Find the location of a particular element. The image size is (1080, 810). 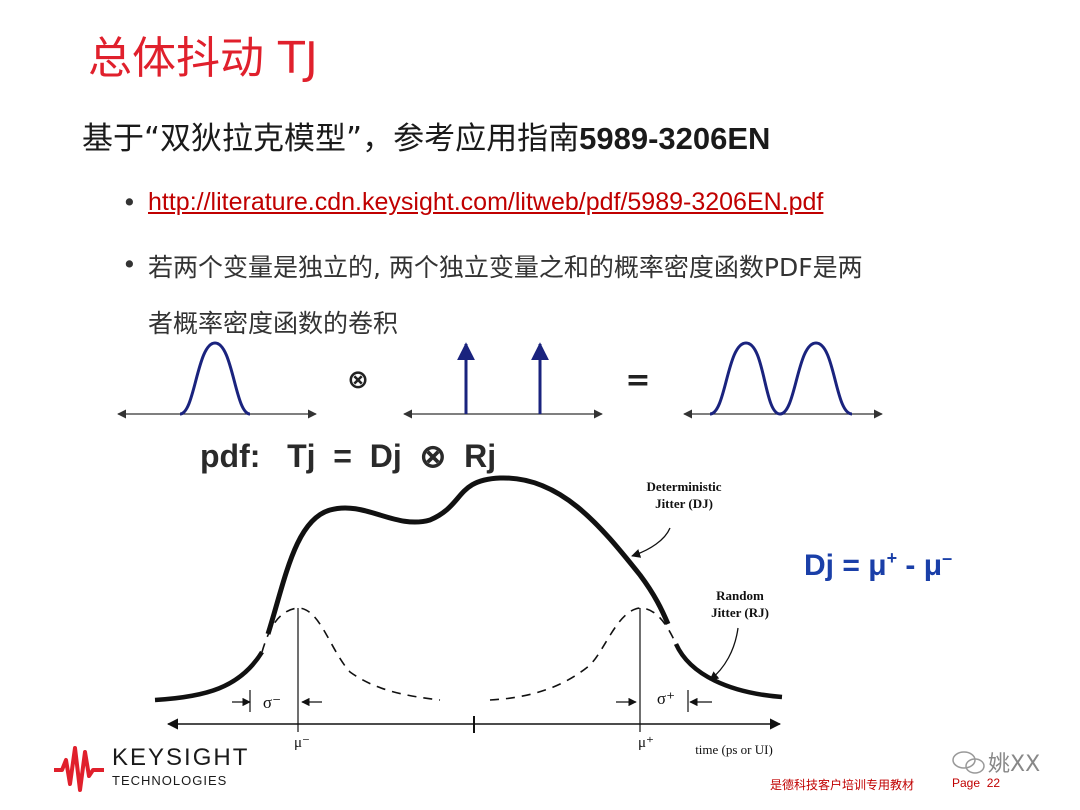

tj-curve-right-tail is located at coordinates (728, 671).